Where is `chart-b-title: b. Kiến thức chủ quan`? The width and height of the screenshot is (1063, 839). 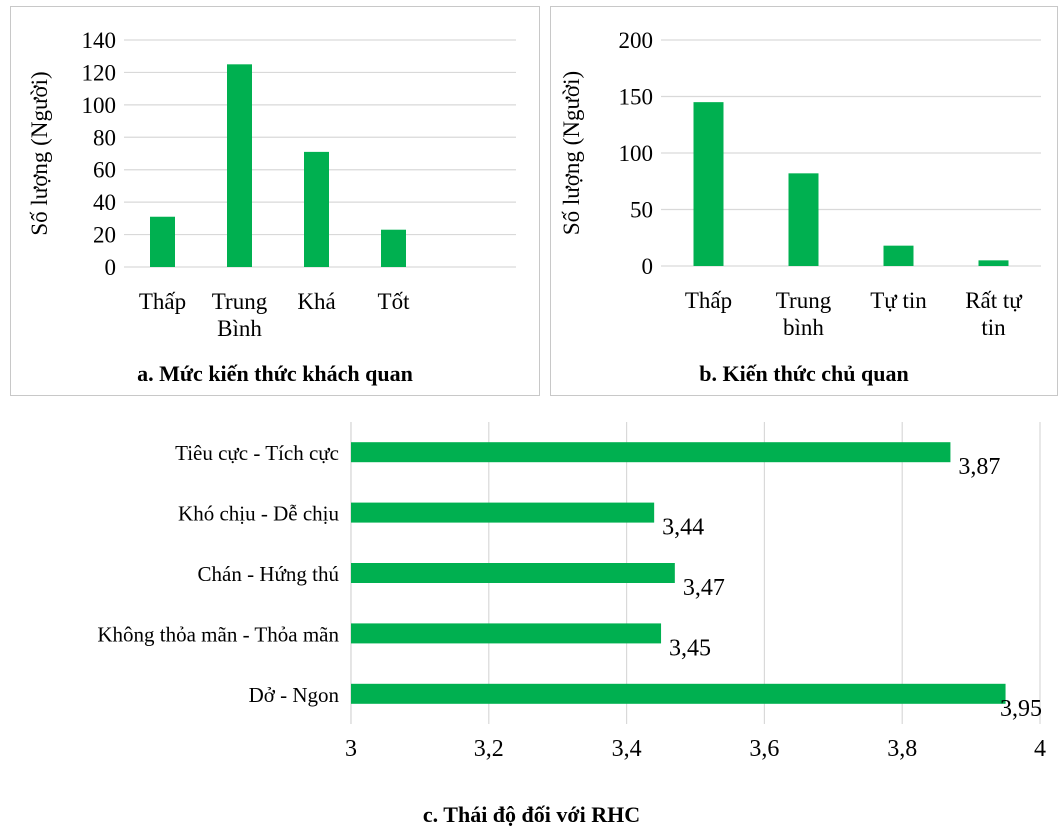
chart-b-title: b. Kiến thức chủ quan is located at coordinates (804, 373).